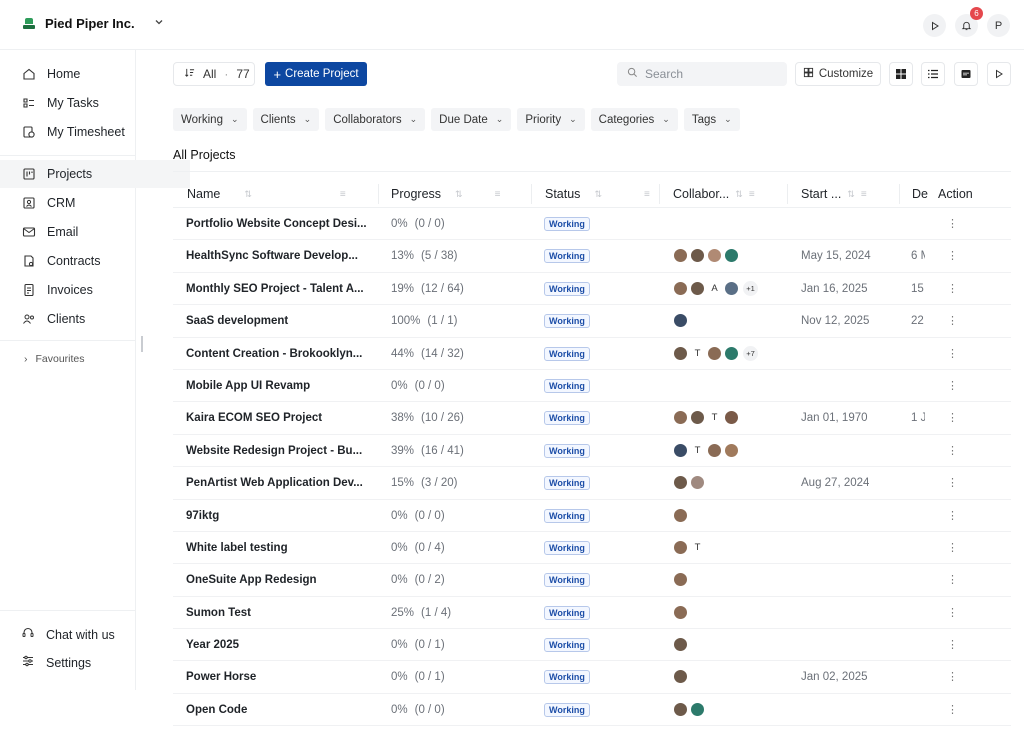 The image size is (1024, 731). I want to click on project-name: Sumon Test, so click(218, 612).